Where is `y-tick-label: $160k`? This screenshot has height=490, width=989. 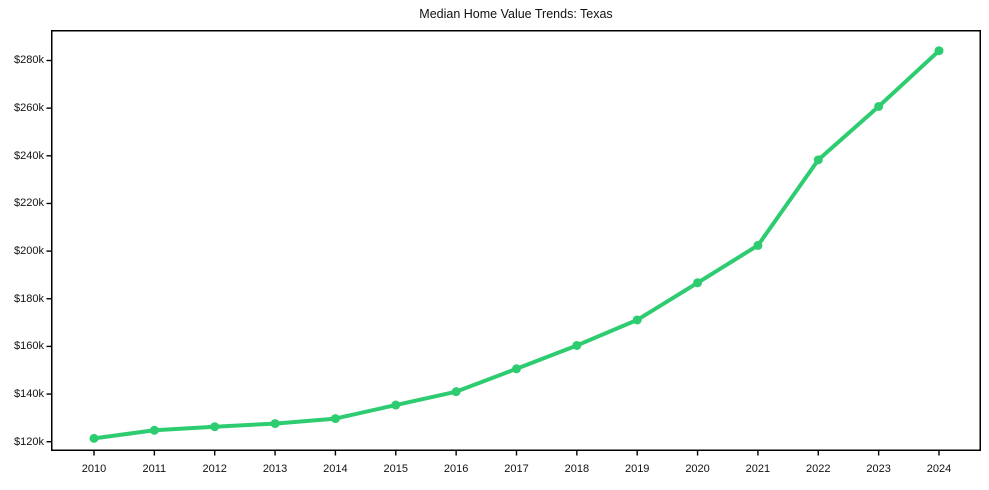
y-tick-label: $160k is located at coordinates (29, 346).